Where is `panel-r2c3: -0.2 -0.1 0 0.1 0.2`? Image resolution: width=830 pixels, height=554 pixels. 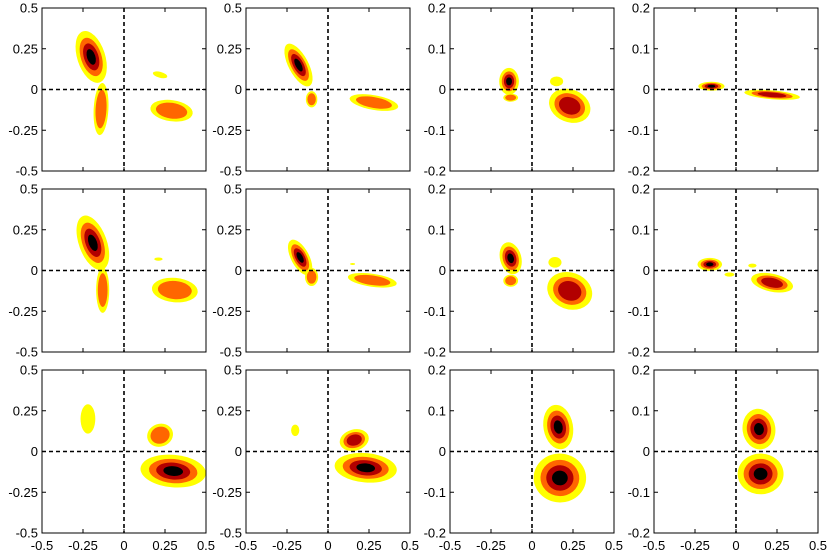
panel-r2c3: -0.2 -0.1 0 0.1 0.2 is located at coordinates (519, 271).